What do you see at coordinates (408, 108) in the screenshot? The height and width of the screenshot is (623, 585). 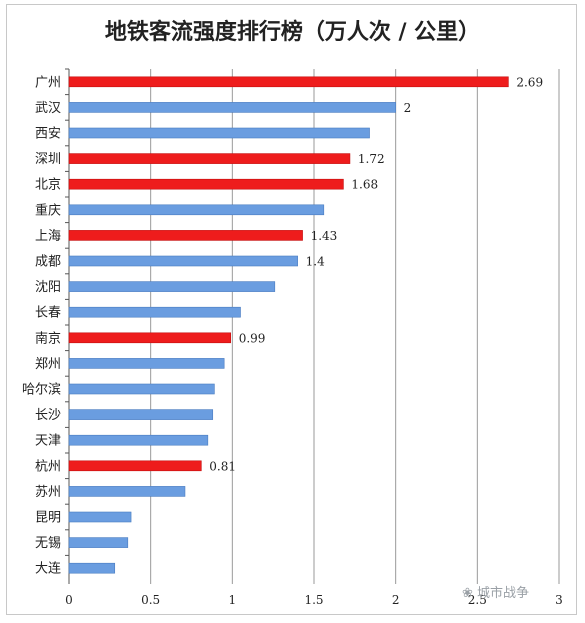 I see `data-label: 2` at bounding box center [408, 108].